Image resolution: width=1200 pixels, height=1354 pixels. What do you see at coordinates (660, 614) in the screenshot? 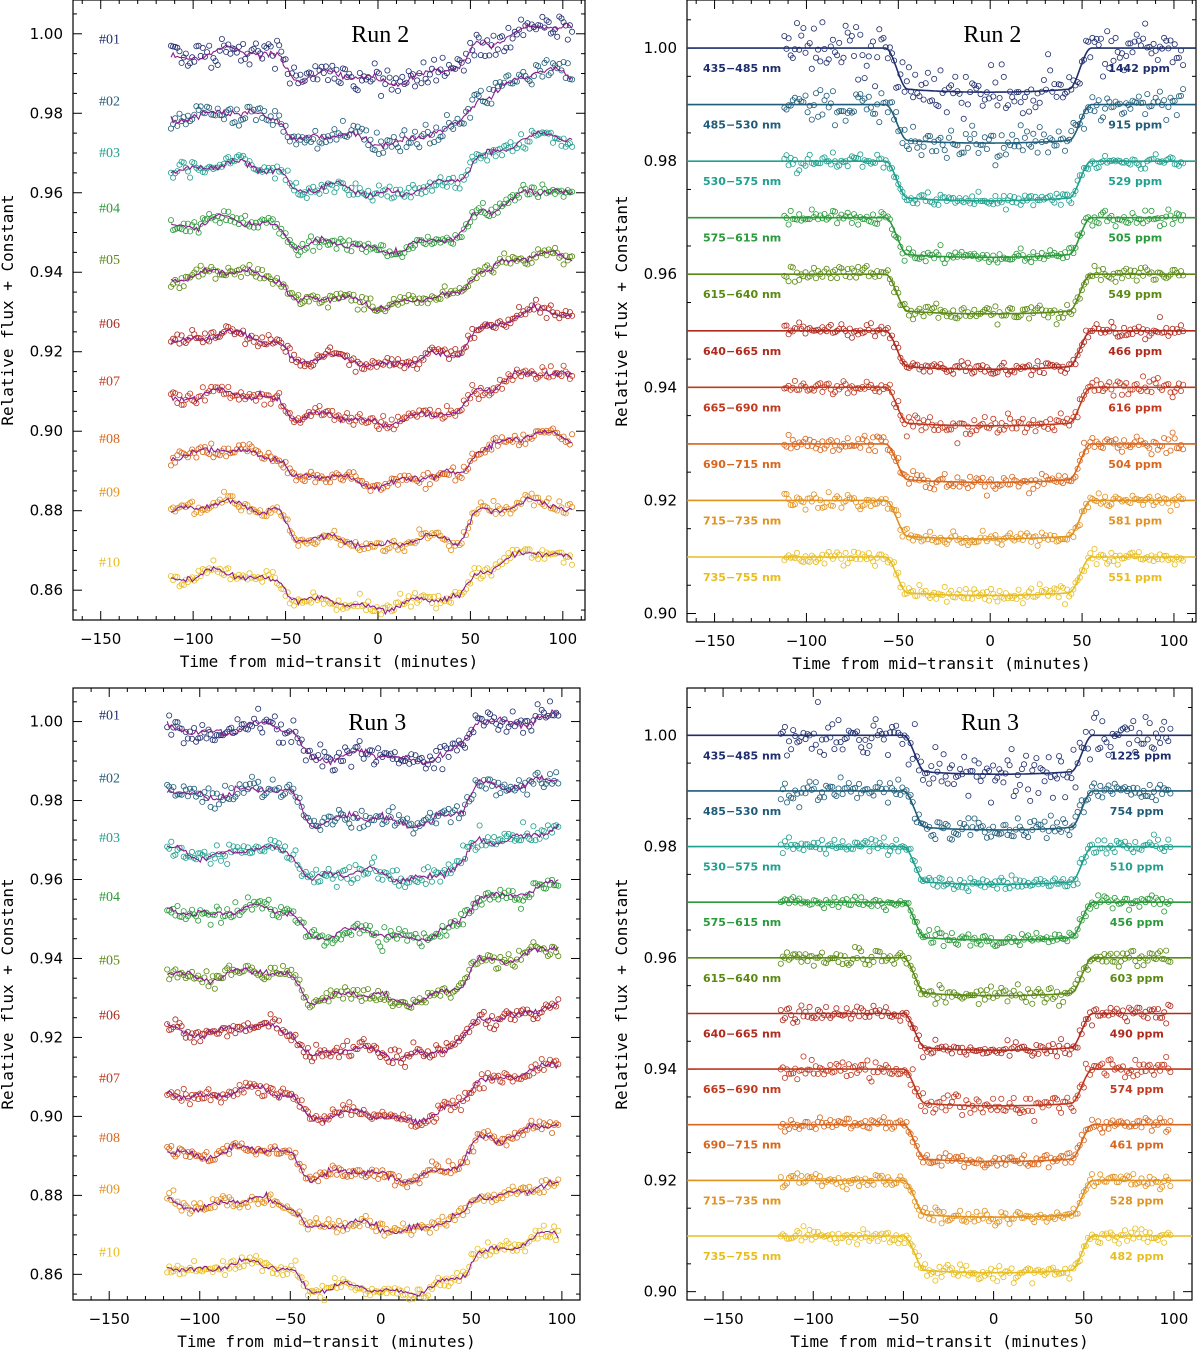
I see `y-tick-label: 0.90` at bounding box center [660, 614].